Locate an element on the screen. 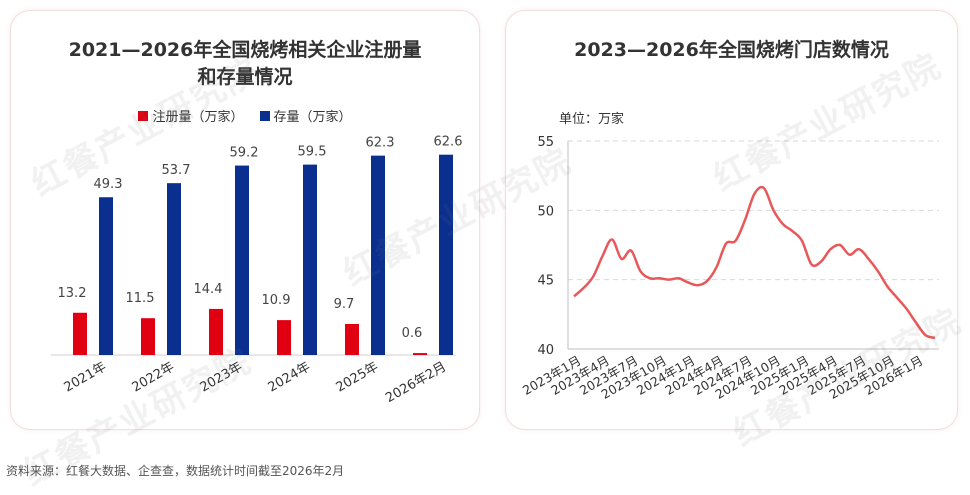 This screenshot has width=970, height=495. legend-label-registrations: 注册量（万家） is located at coordinates (198, 117).